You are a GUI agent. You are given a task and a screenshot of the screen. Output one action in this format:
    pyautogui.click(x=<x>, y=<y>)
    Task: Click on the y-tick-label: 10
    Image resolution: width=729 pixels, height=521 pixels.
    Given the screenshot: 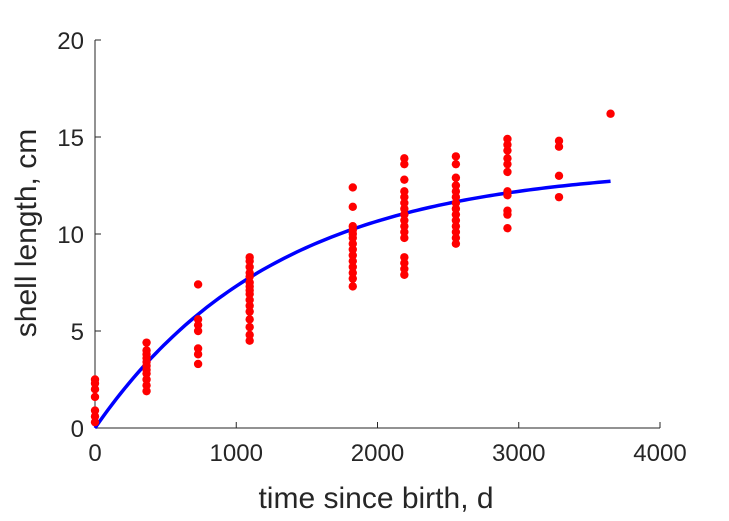 What is the action you would take?
    pyautogui.click(x=70, y=235)
    